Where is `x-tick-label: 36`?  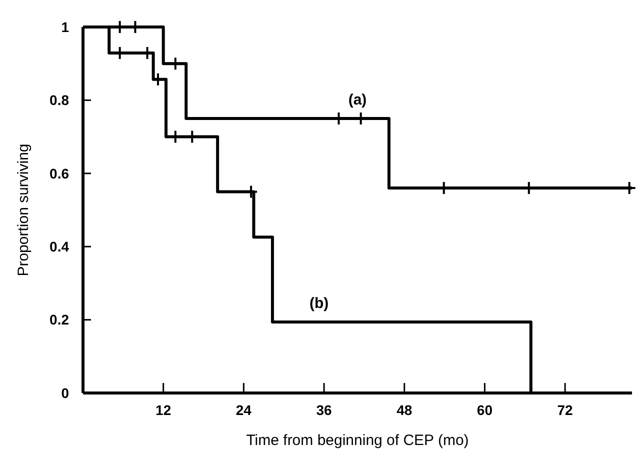
x-tick-label: 36 is located at coordinates (324, 410).